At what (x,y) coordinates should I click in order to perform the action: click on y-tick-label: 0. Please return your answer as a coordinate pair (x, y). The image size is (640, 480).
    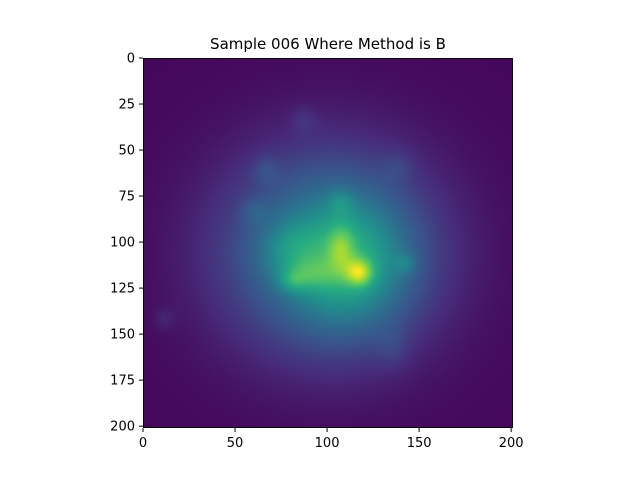
    Looking at the image, I should click on (131, 59).